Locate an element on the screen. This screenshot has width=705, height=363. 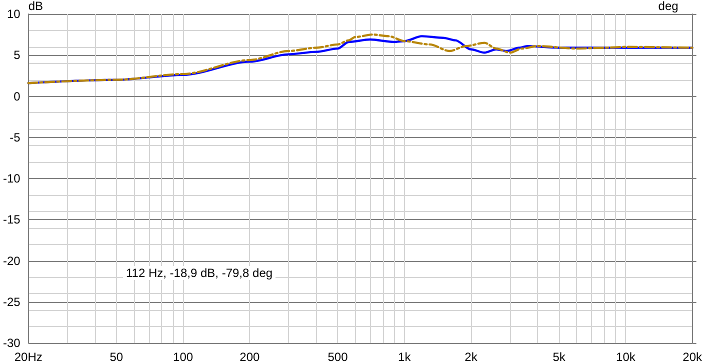
y-tick-label: 5 is located at coordinates (17, 55).